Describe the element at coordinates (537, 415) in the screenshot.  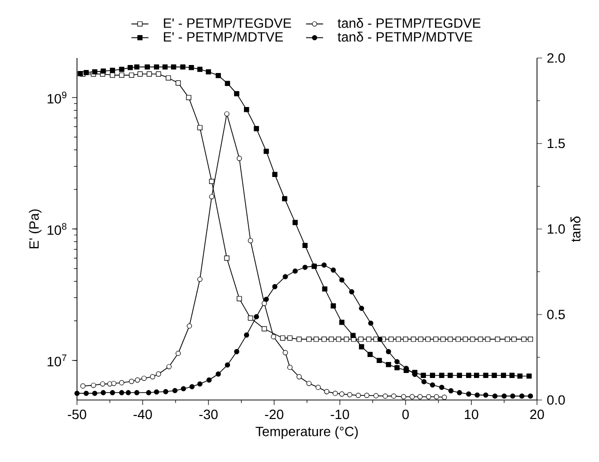
I see `x-tick-label: 20` at that location.